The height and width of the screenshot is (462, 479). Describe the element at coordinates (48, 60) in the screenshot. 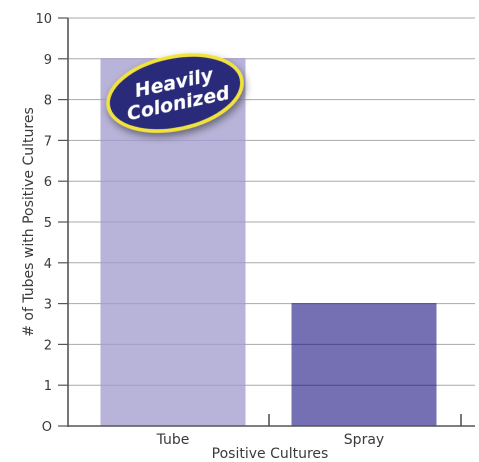

I see `y-tick-label: 9` at that location.